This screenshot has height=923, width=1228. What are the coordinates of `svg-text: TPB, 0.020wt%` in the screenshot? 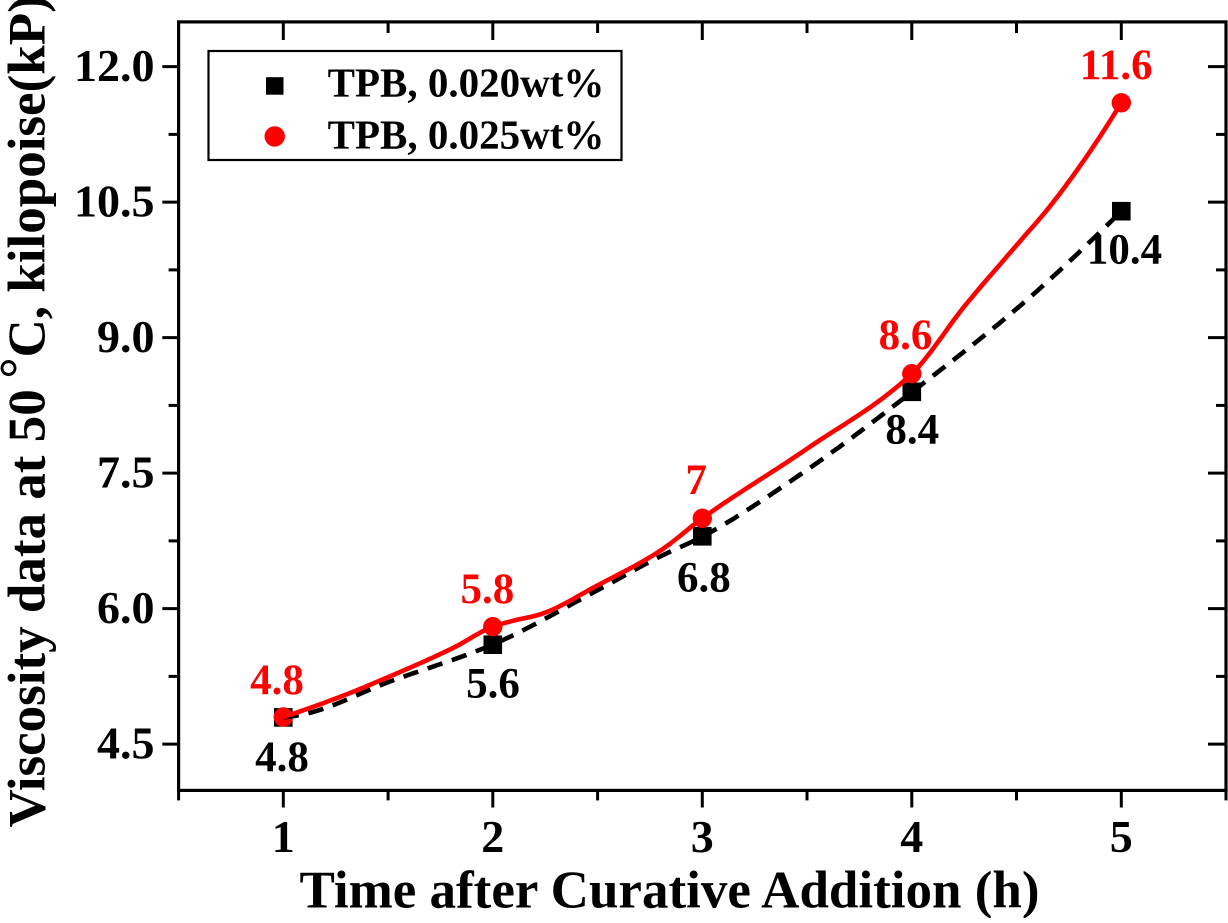 It's located at (466, 82).